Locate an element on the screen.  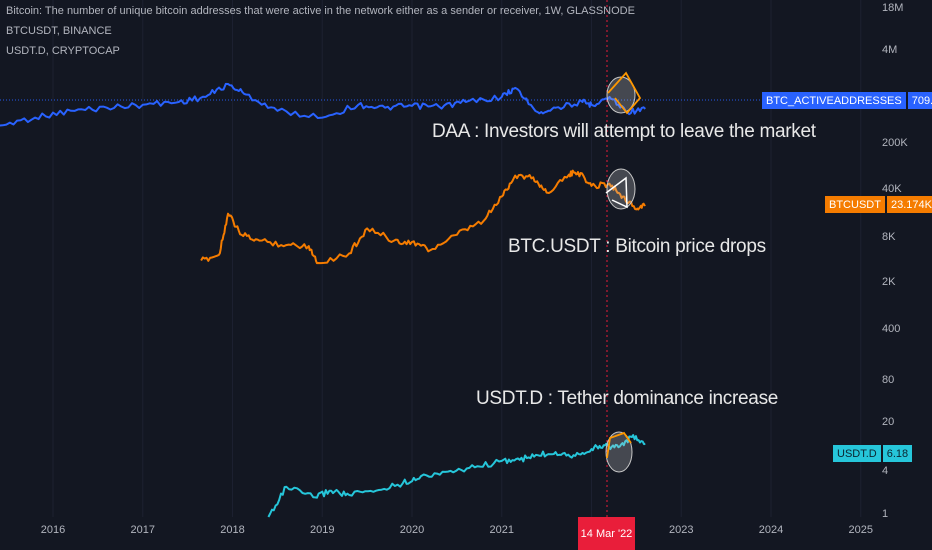
price-tag-btc-value: 23.174K is located at coordinates (909, 204).